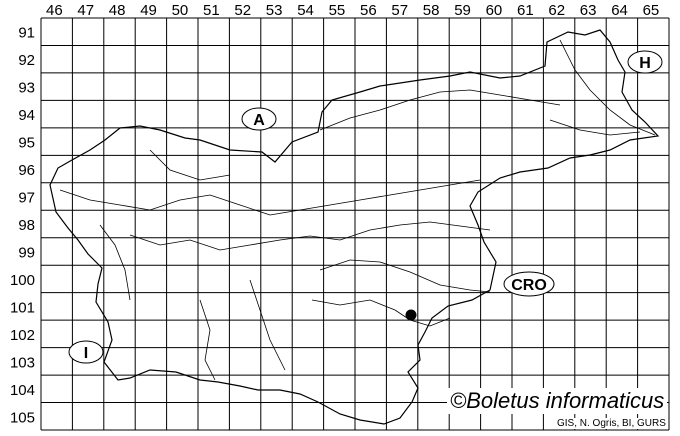  What do you see at coordinates (525, 10) in the screenshot?
I see `column-label: 61` at bounding box center [525, 10].